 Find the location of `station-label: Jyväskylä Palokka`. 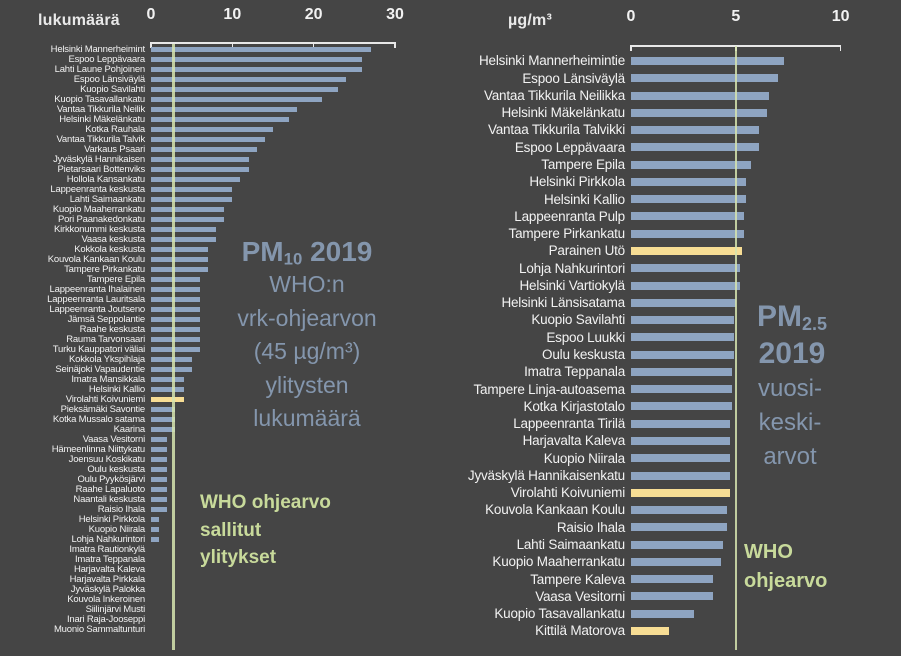

station-label: Jyväskylä Palokka is located at coordinates (107, 589).